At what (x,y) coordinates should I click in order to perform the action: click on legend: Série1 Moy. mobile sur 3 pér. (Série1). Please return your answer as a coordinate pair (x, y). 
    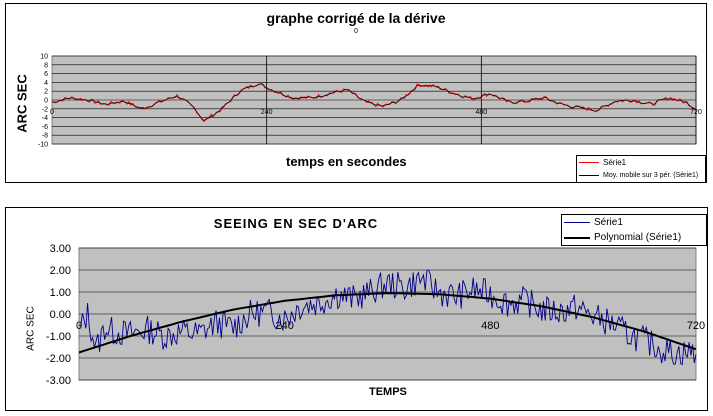
    Looking at the image, I should click on (641, 169).